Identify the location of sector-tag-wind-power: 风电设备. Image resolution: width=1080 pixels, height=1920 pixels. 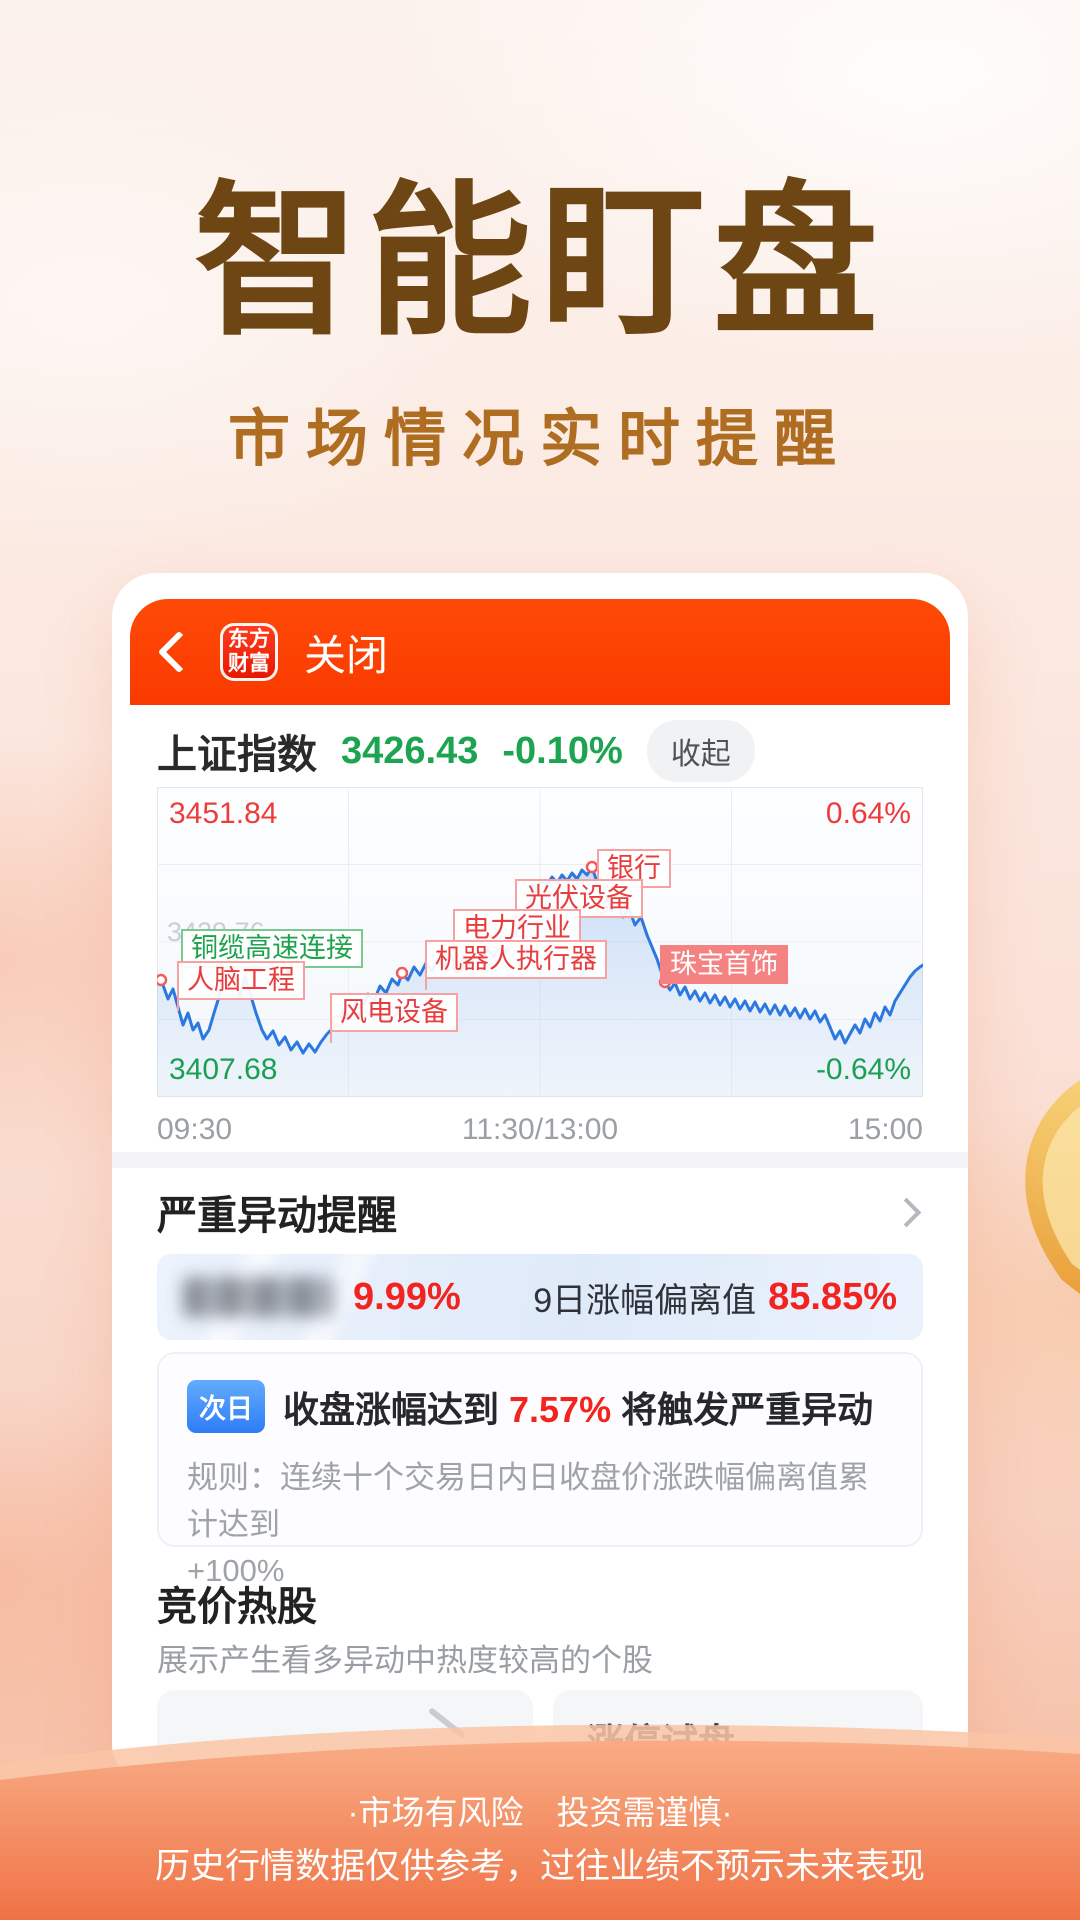
(394, 1018).